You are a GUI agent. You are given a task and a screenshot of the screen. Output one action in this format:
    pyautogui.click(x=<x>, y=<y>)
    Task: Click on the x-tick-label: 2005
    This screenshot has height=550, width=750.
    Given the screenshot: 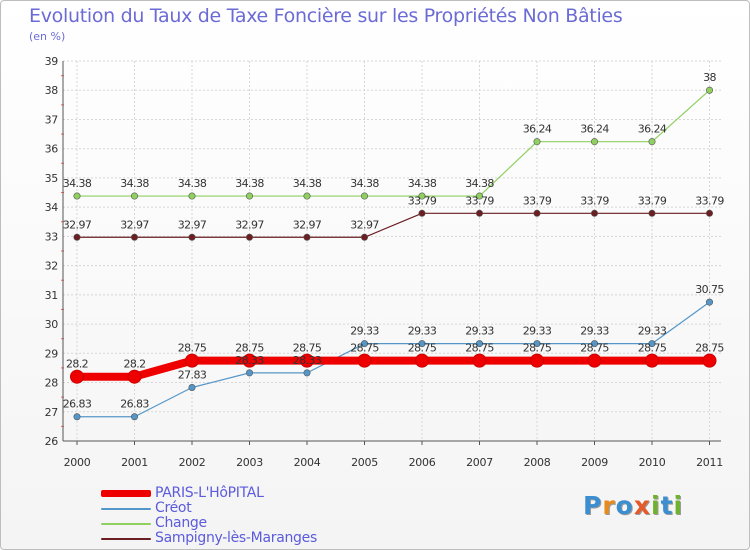 What is the action you would take?
    pyautogui.click(x=364, y=462)
    